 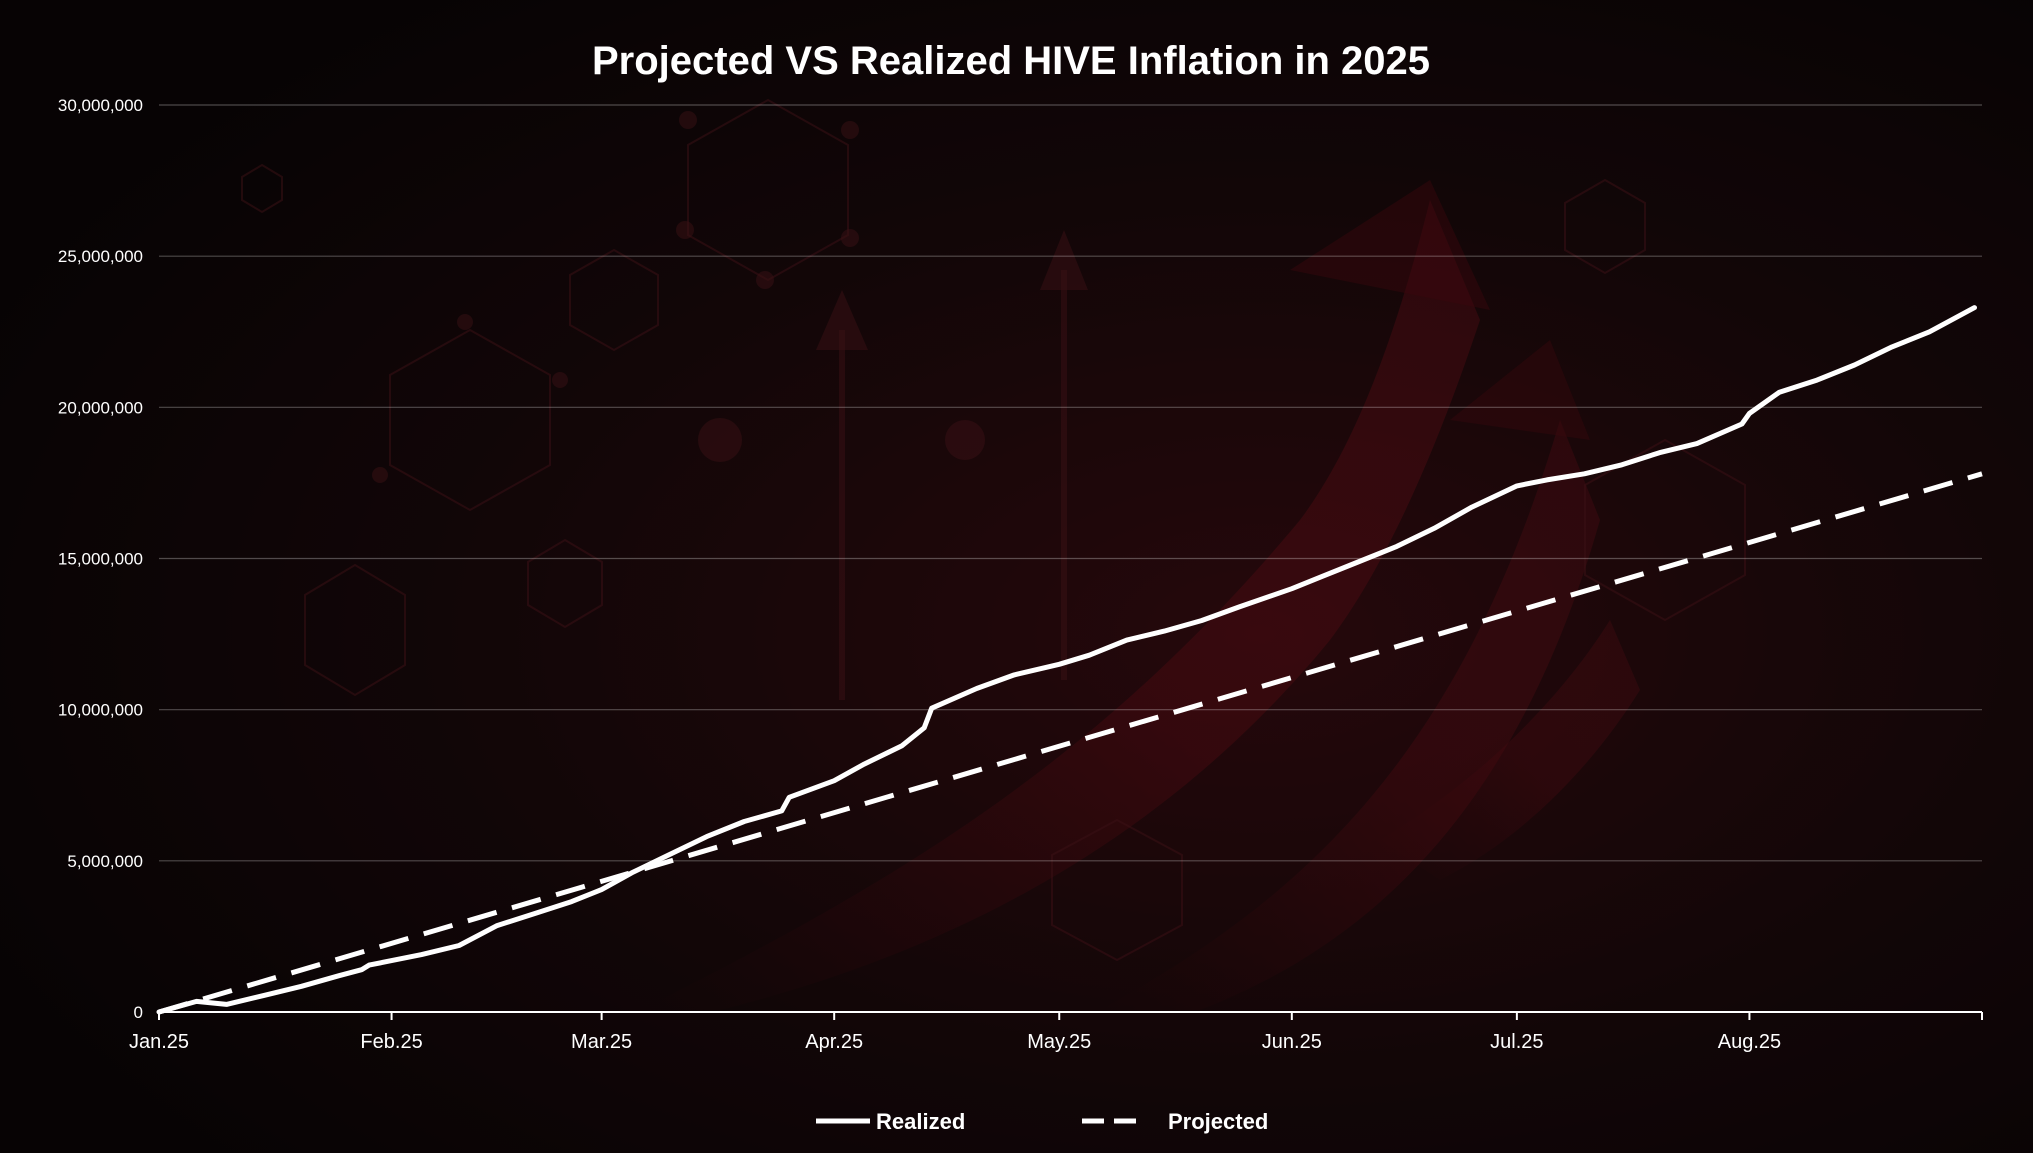 I want to click on y-tick-label: 5,000,000, so click(x=105, y=861).